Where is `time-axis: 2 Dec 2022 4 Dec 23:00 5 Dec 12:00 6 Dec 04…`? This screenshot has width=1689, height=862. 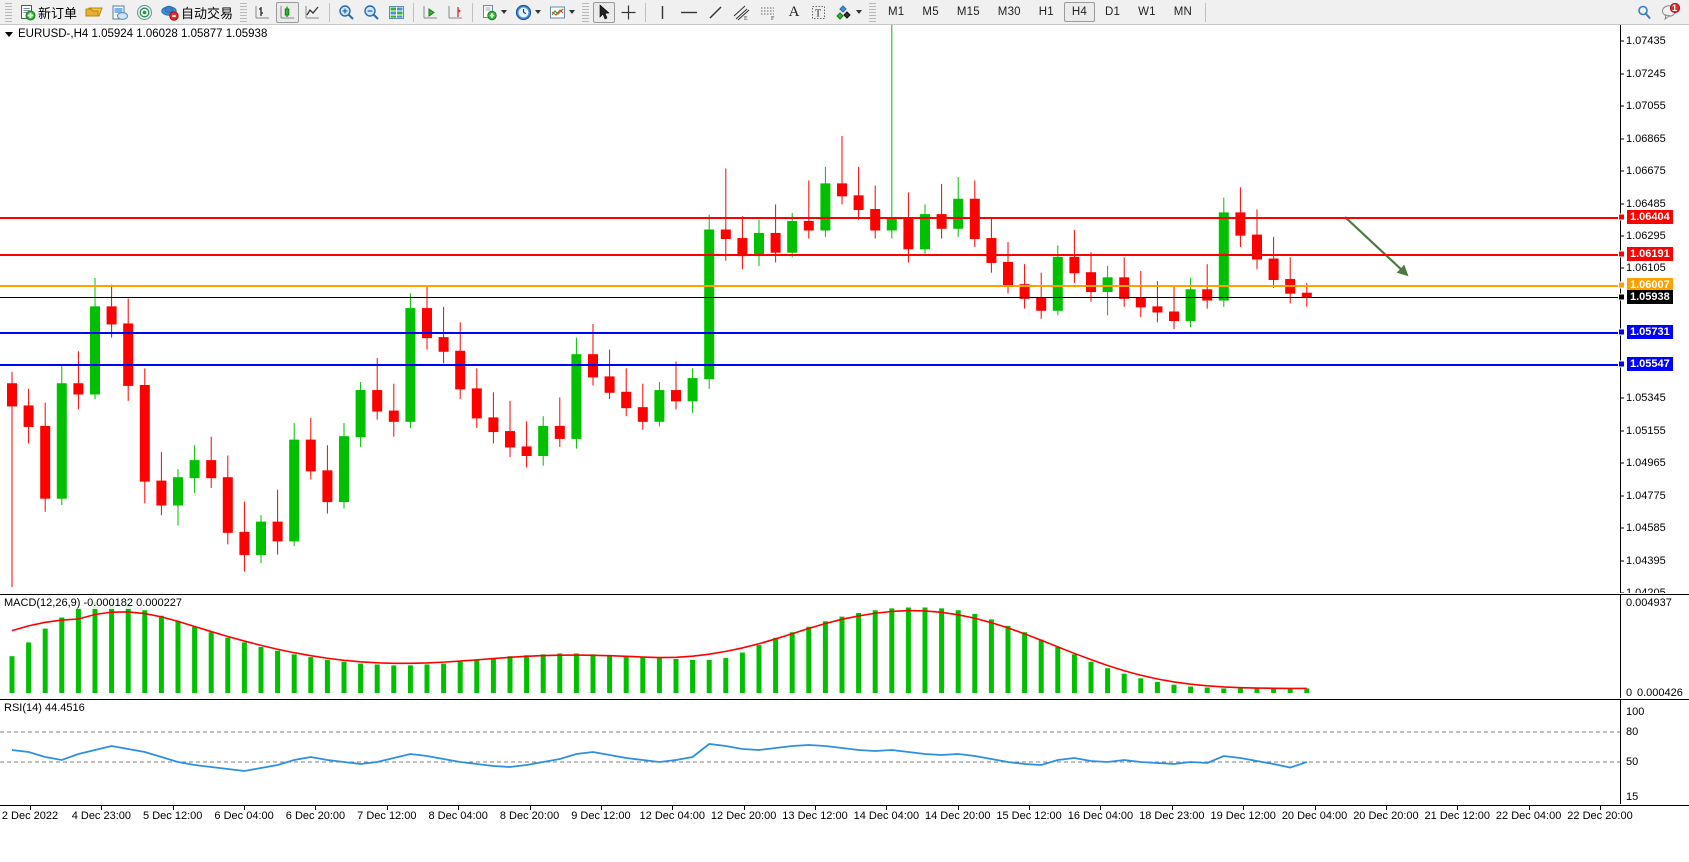
time-axis: 2 Dec 2022 4 Dec 23:00 5 Dec 12:00 6 Dec 04… is located at coordinates (844, 833).